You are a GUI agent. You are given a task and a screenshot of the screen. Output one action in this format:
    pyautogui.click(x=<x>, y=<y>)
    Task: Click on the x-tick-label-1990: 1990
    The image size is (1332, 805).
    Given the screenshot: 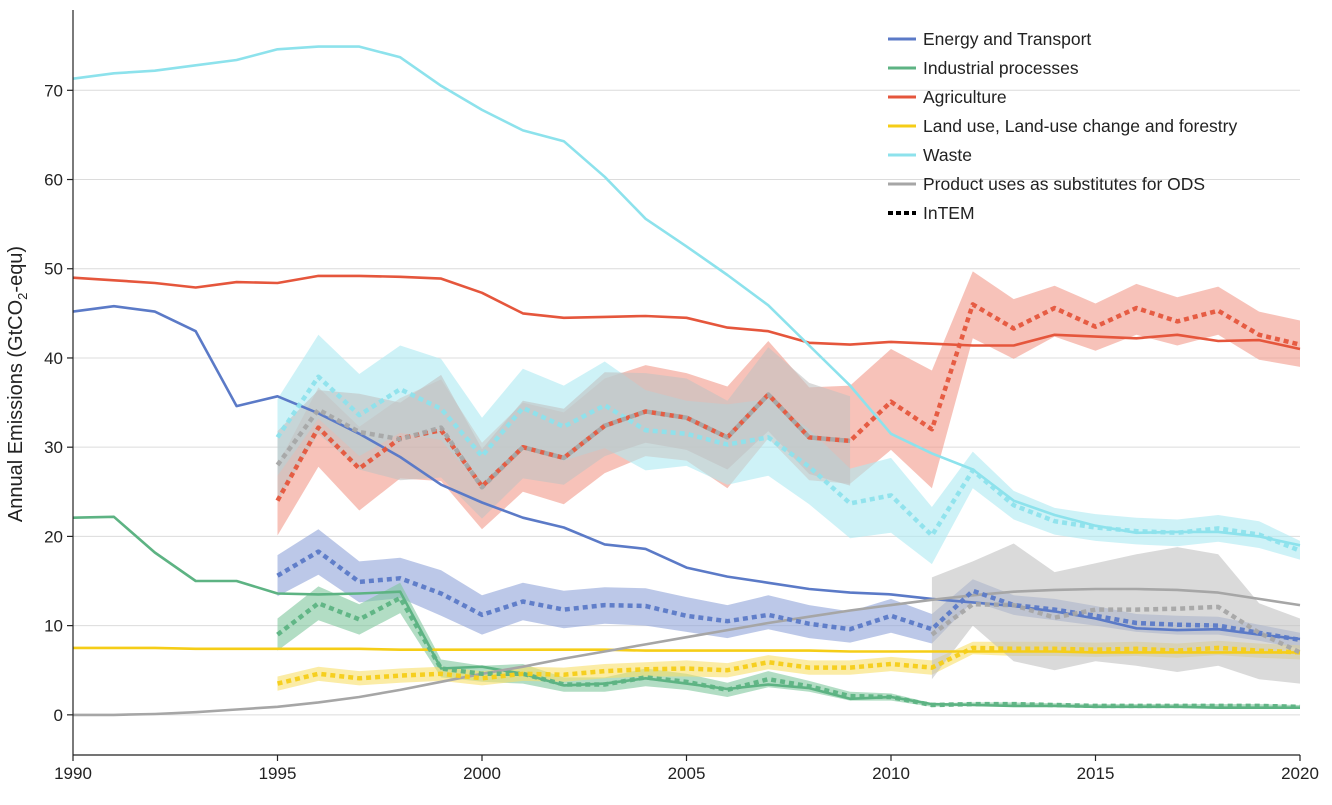 What is the action you would take?
    pyautogui.click(x=73, y=773)
    